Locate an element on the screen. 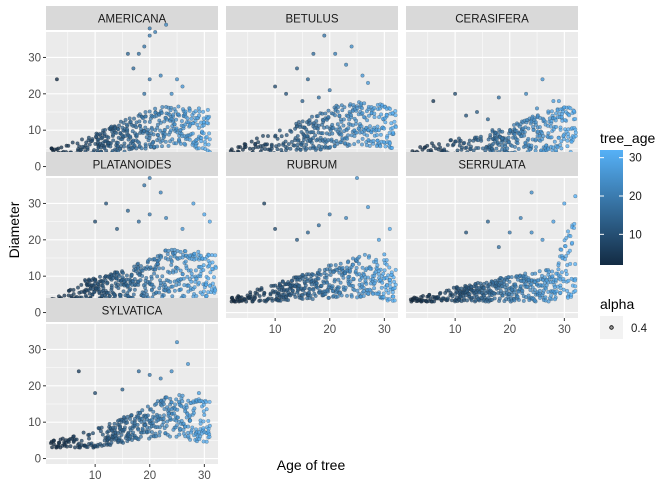  y-tick-label: 20 is located at coordinates (34, 241).